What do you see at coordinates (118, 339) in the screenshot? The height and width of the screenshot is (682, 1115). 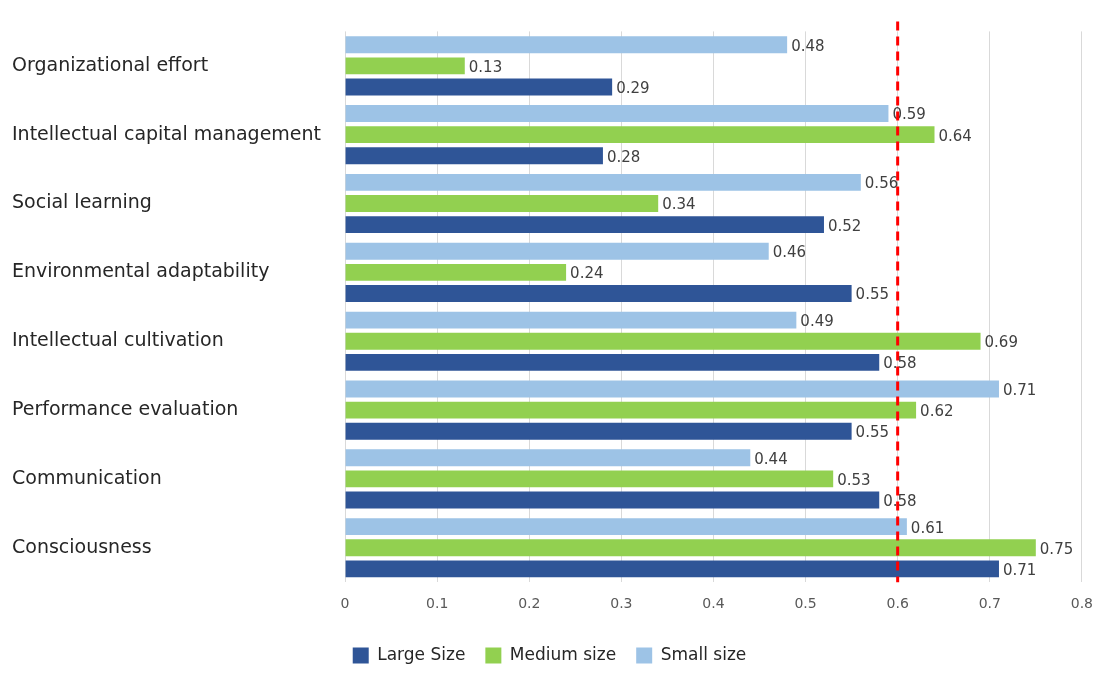 I see `y-tick-label: Intellectual cultivation` at bounding box center [118, 339].